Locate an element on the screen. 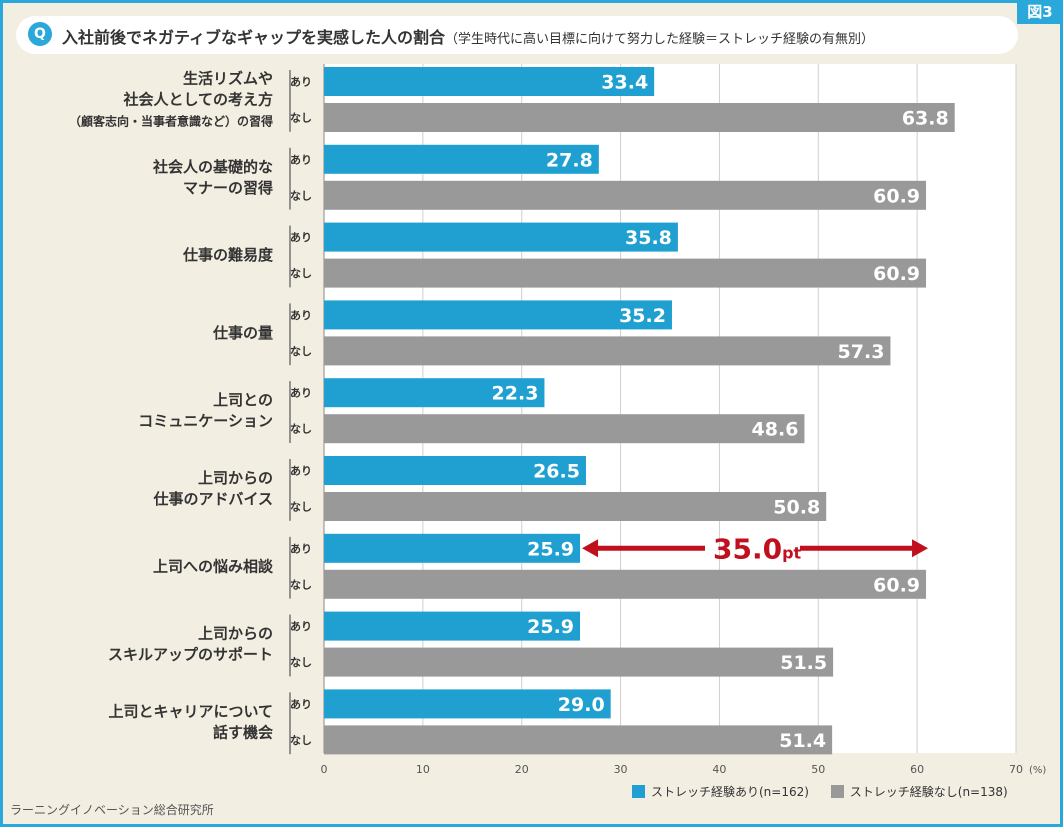  data-label: 35.2 is located at coordinates (642, 316).